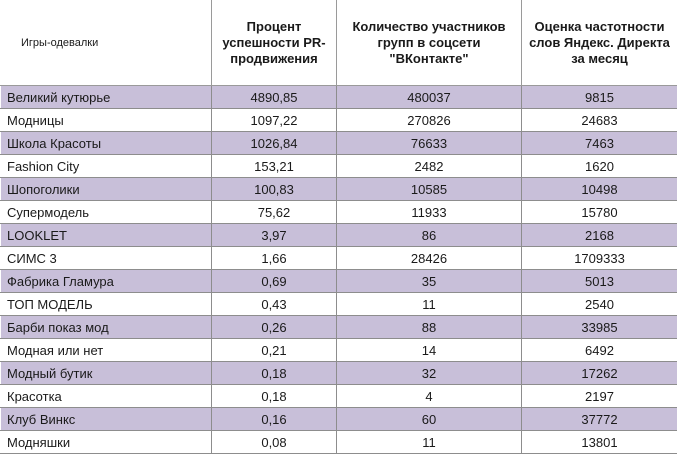 This screenshot has width=677, height=473. I want to click on cell-vk-members: 76633, so click(429, 143).